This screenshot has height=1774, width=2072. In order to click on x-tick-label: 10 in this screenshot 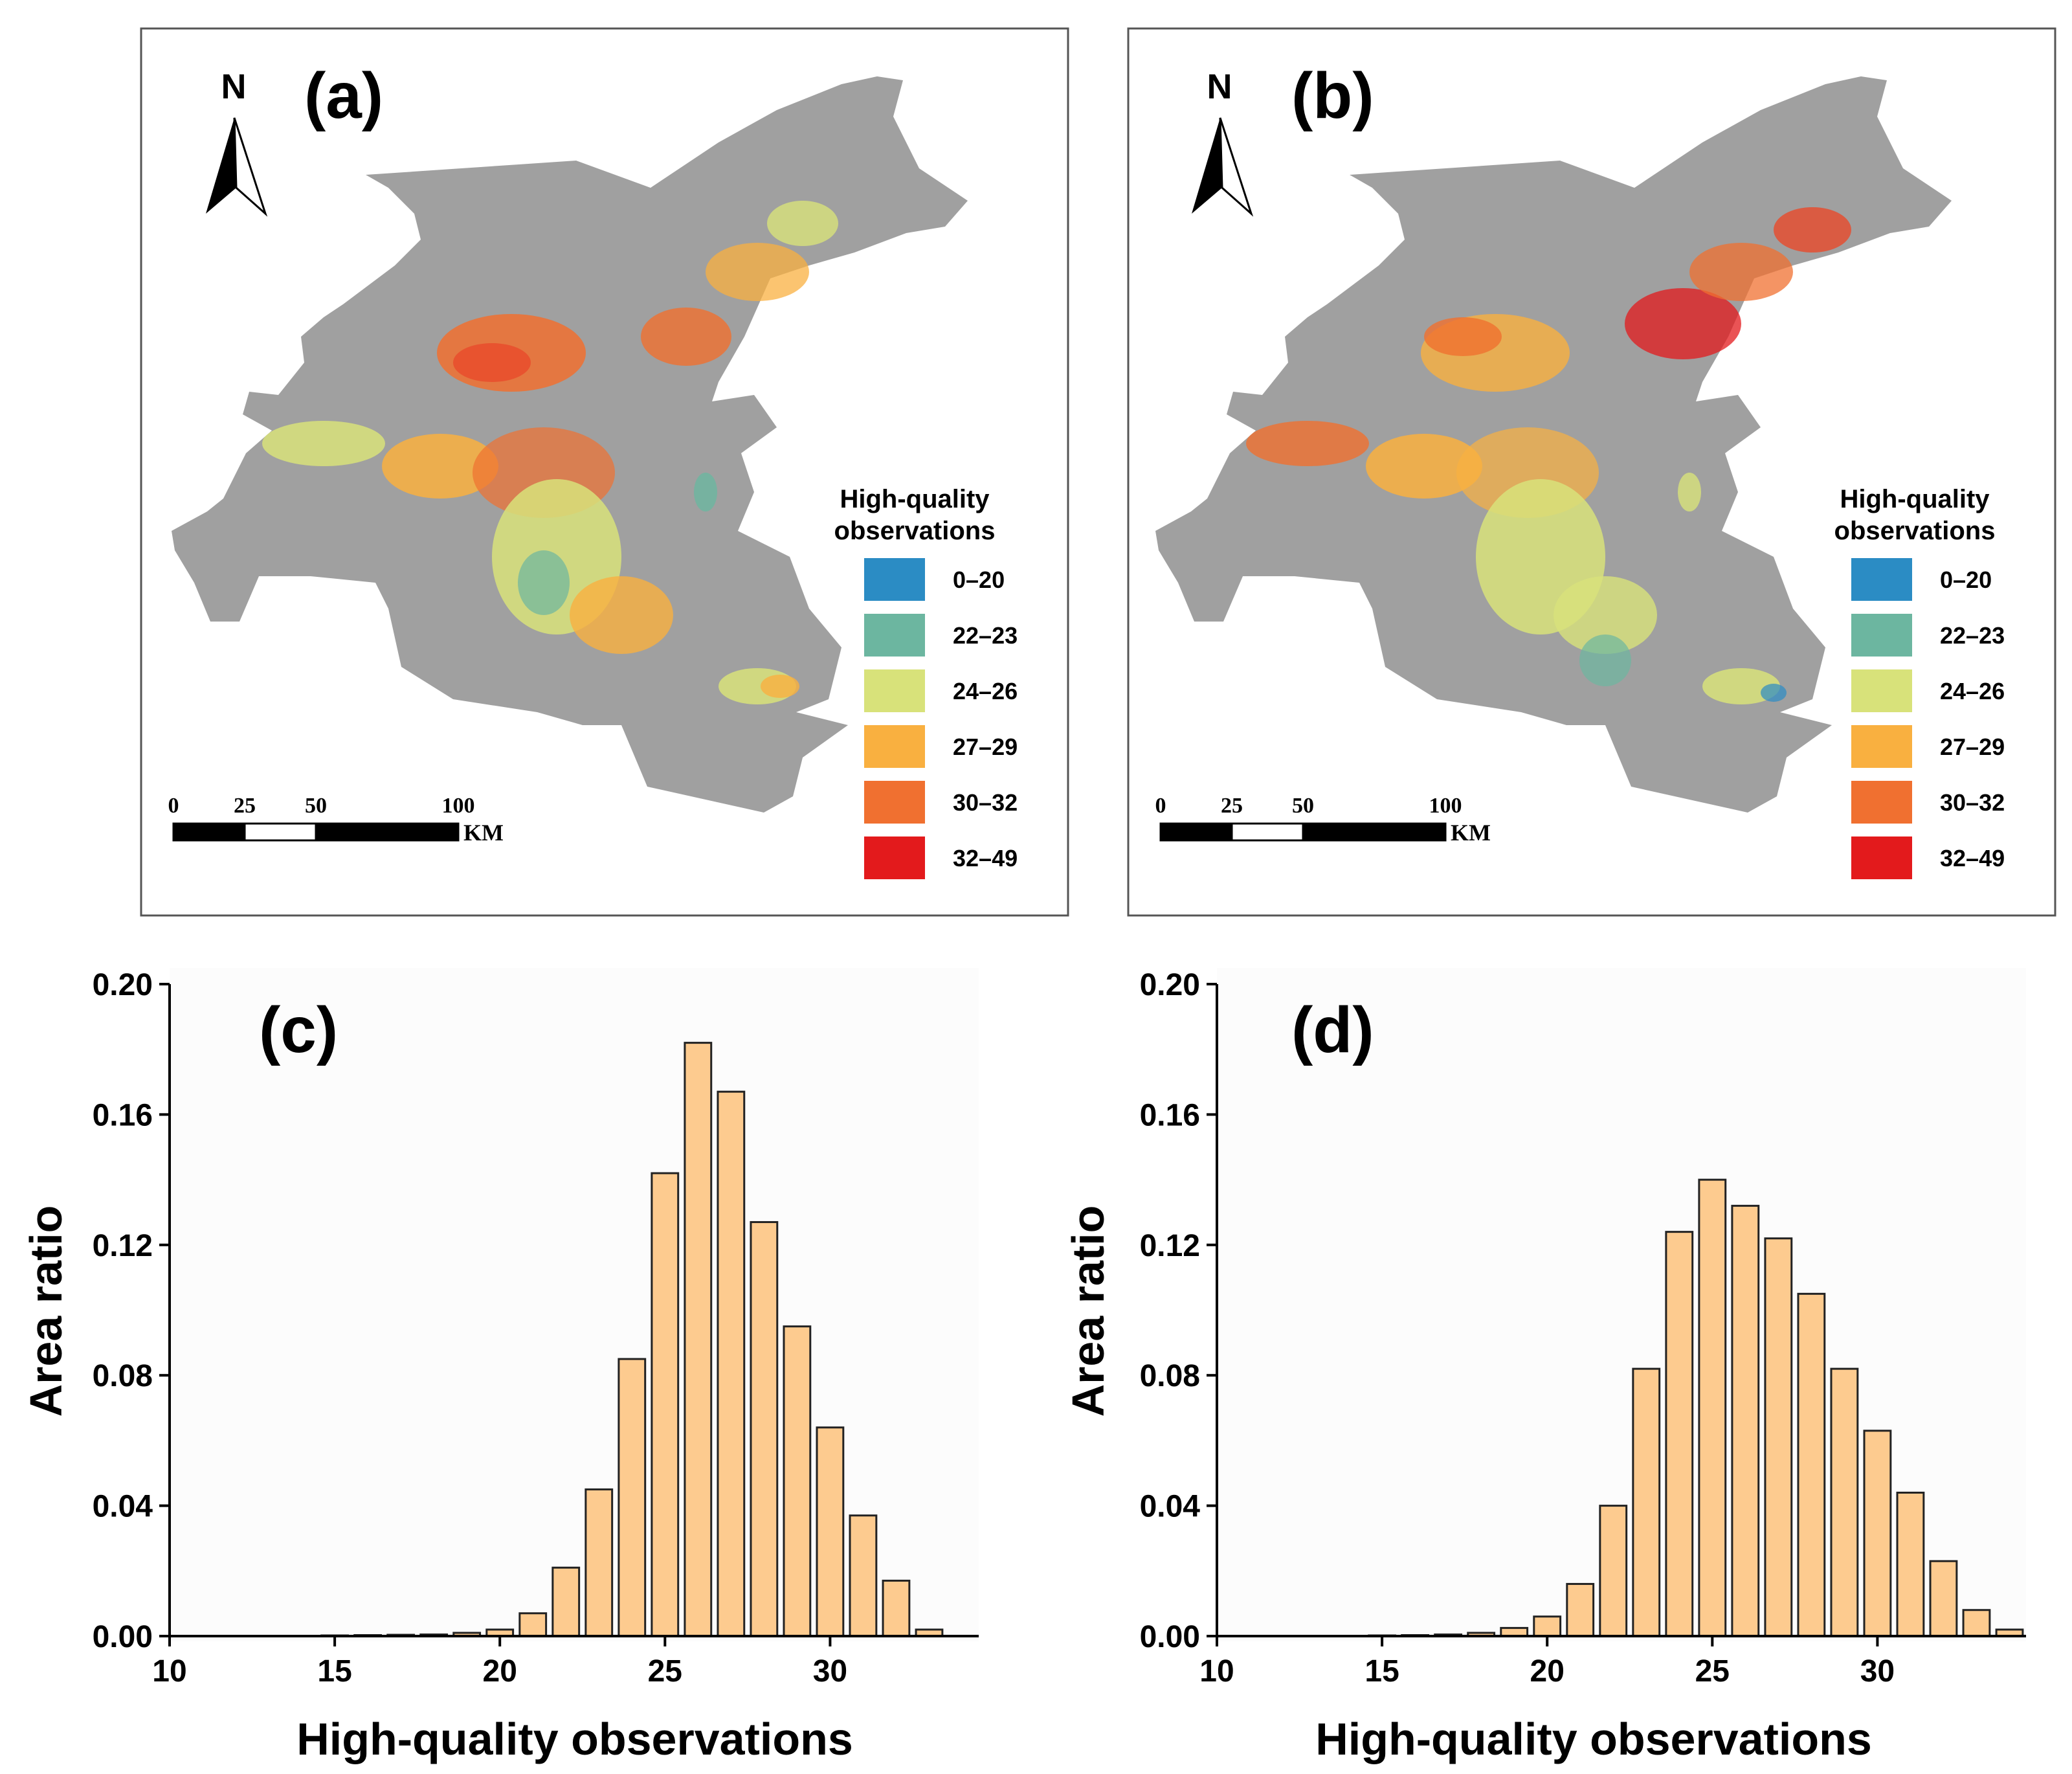, I will do `click(1216, 1671)`.